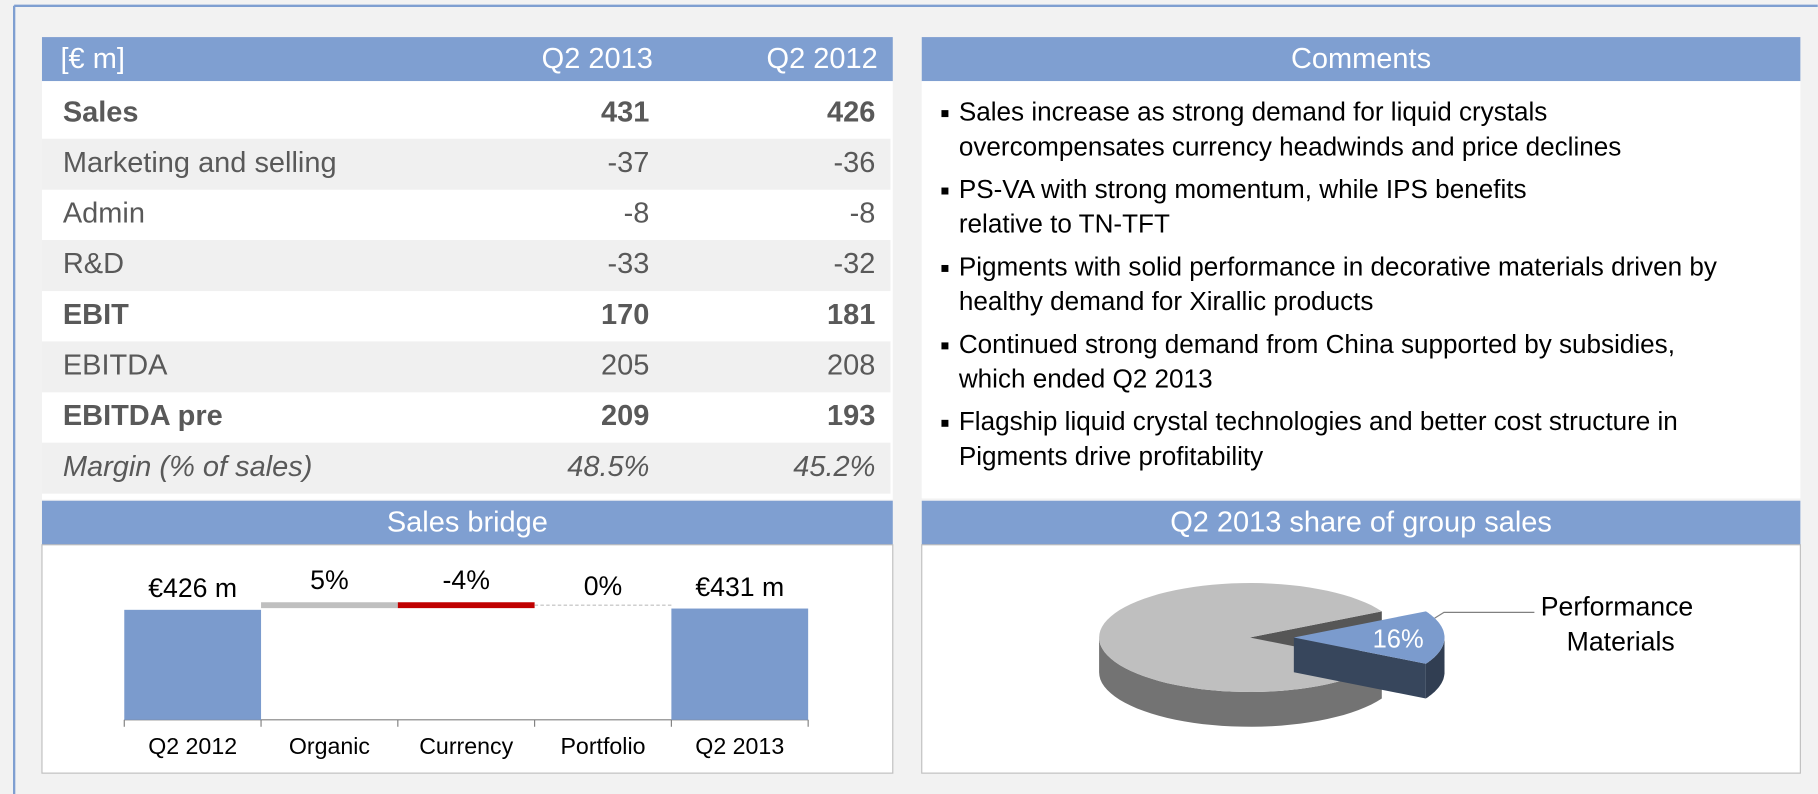 This screenshot has height=794, width=1818. What do you see at coordinates (104, 214) in the screenshot?
I see `table-cell: Admin` at bounding box center [104, 214].